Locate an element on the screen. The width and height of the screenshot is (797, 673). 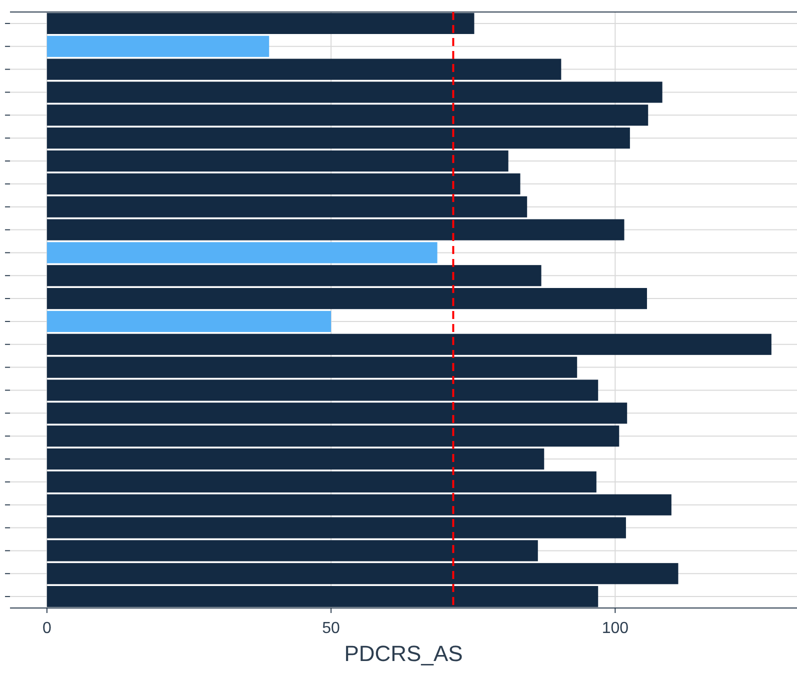
x-axis-title: PDCRS_AS is located at coordinates (403, 653).